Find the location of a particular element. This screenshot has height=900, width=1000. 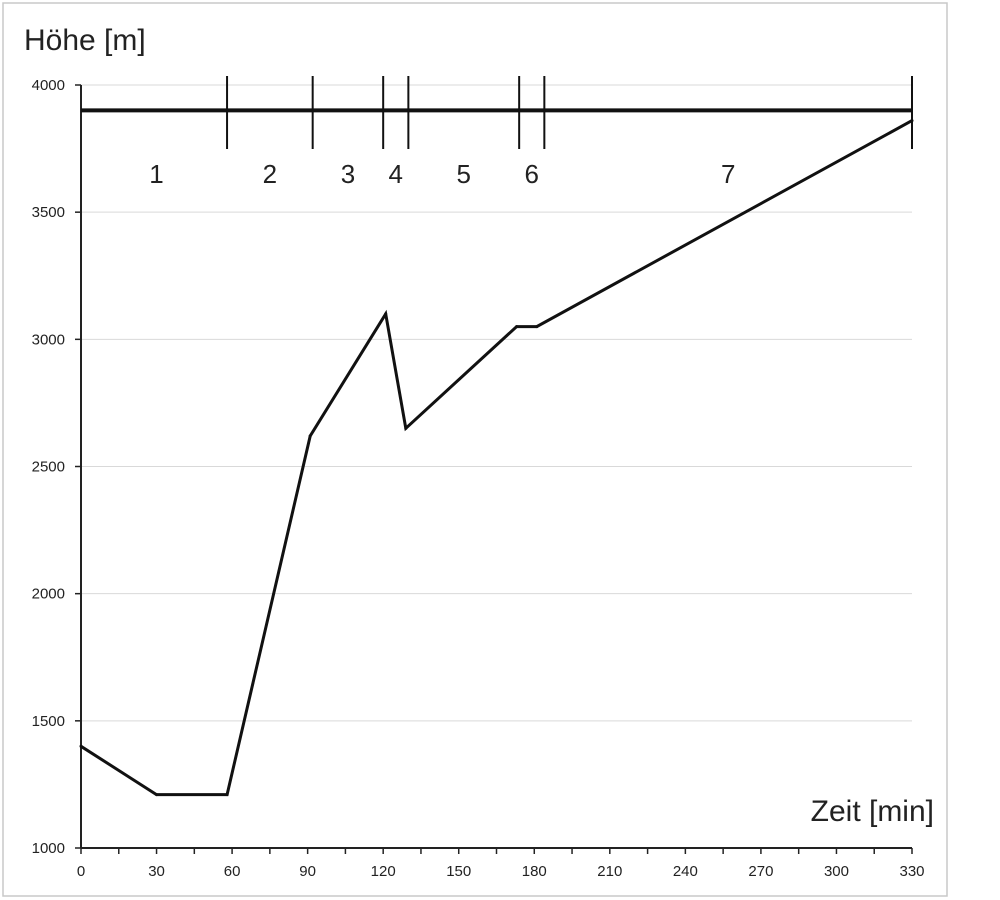

x-tick-labels: 0 30 60 90 120 150 180 210 240 270 300 330 is located at coordinates (501, 871).